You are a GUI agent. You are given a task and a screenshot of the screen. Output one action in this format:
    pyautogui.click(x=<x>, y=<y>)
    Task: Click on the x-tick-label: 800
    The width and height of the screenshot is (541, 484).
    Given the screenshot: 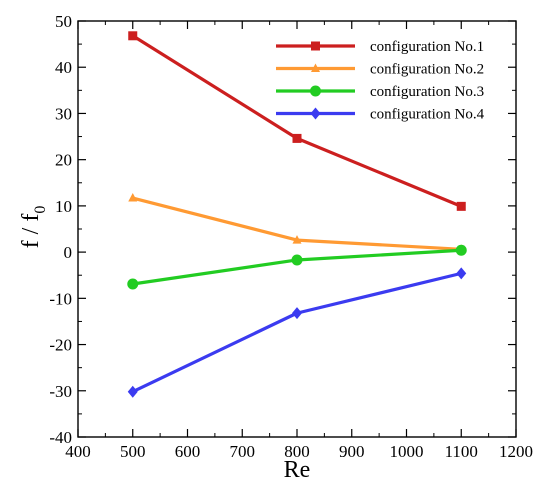 What is the action you would take?
    pyautogui.click(x=297, y=451)
    